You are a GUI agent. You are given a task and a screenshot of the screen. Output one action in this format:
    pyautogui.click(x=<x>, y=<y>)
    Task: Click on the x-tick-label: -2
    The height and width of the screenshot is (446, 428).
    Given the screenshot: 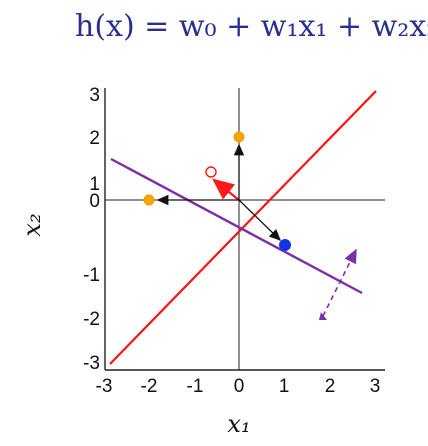 What is the action you would take?
    pyautogui.click(x=149, y=386)
    